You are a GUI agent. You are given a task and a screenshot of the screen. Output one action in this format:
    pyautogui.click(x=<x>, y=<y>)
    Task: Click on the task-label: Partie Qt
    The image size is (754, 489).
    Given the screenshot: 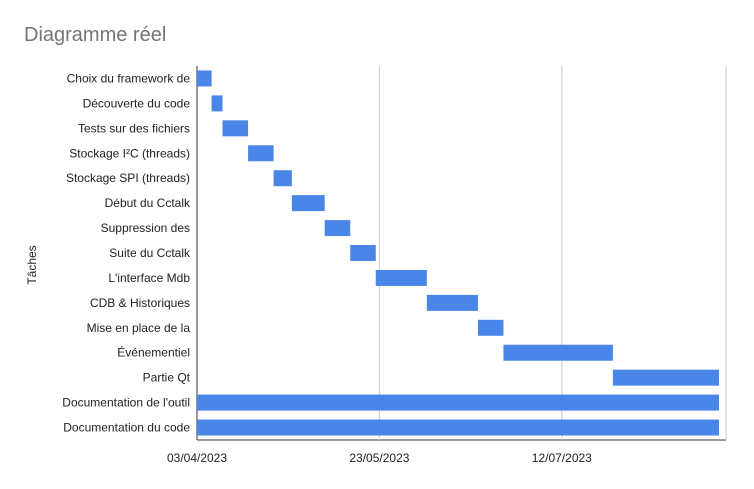 What is the action you would take?
    pyautogui.click(x=167, y=378)
    